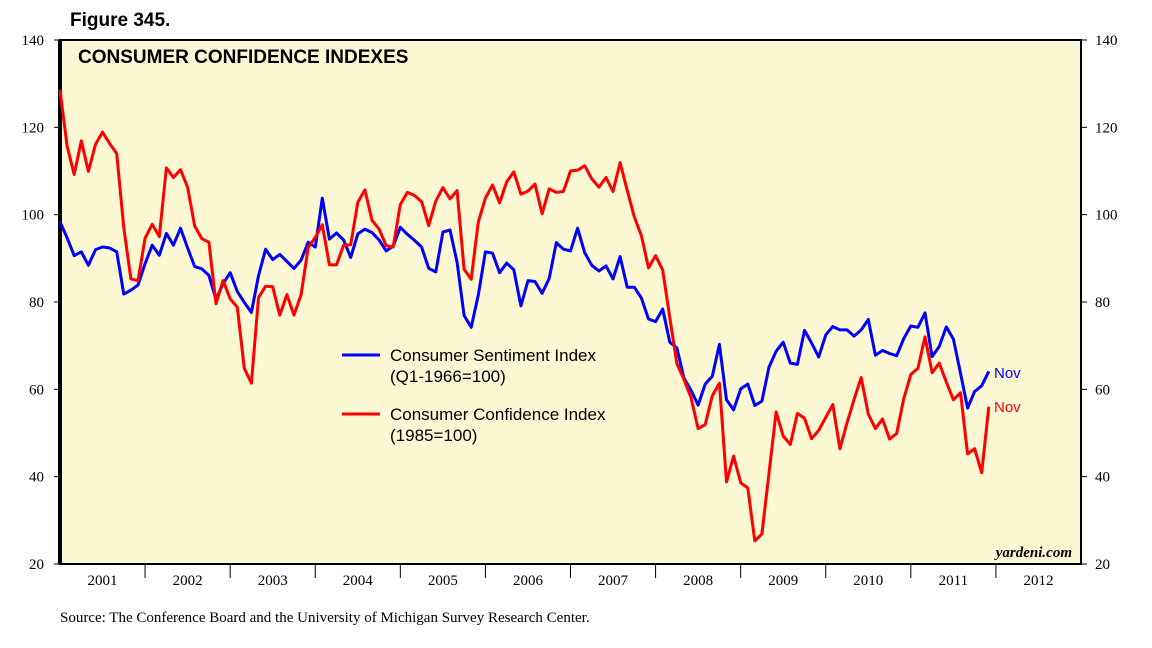  What do you see at coordinates (1106, 216) in the screenshot?
I see `y-tick-label-right: 100` at bounding box center [1106, 216].